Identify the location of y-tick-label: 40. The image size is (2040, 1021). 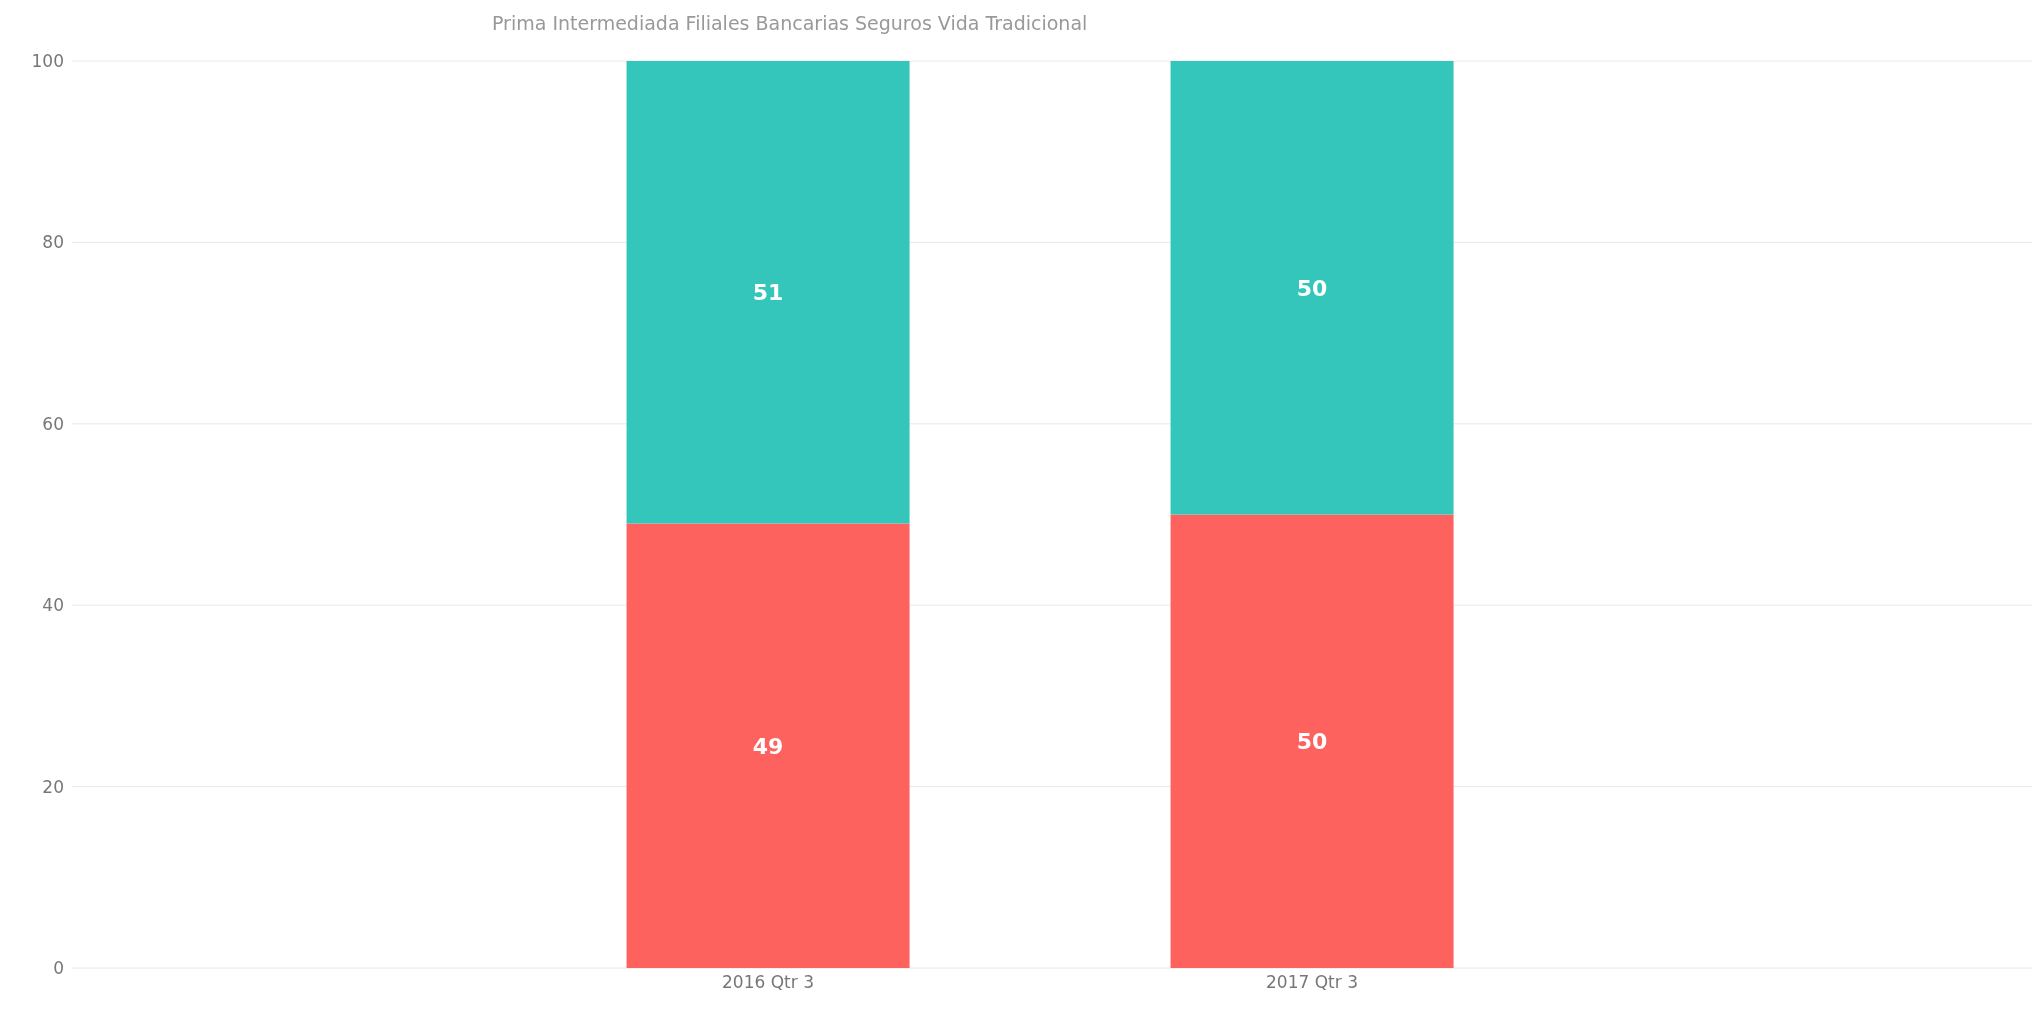
(53, 605).